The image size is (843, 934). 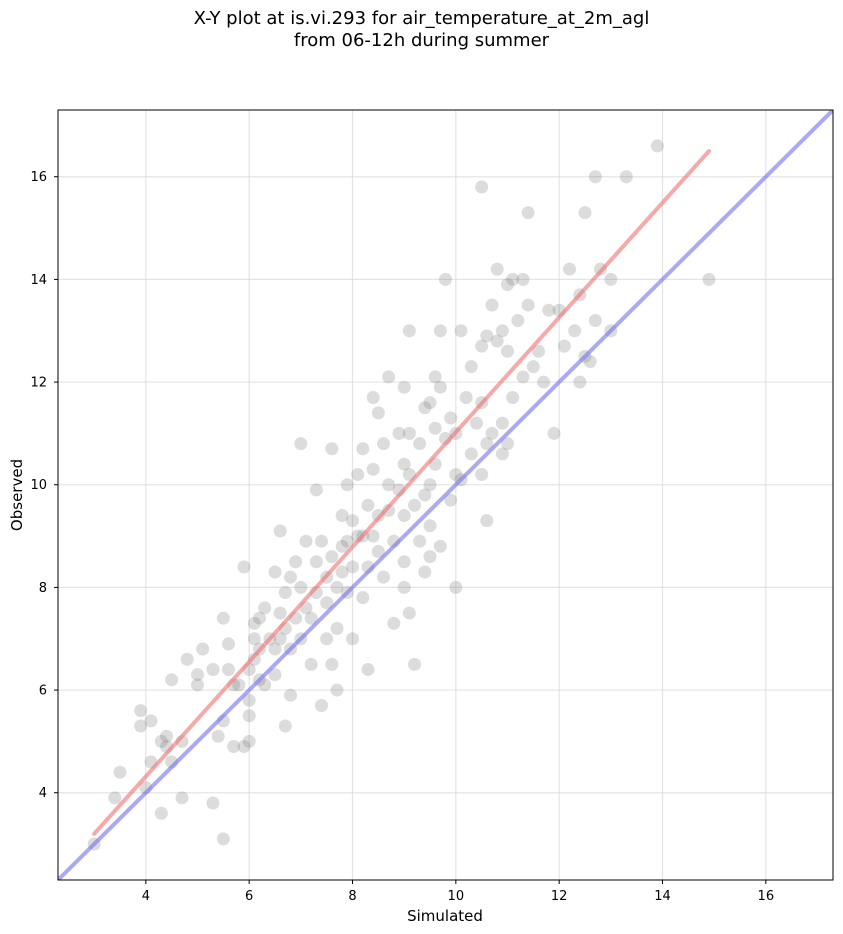 I want to click on x-tick-label: 16, so click(x=766, y=896).